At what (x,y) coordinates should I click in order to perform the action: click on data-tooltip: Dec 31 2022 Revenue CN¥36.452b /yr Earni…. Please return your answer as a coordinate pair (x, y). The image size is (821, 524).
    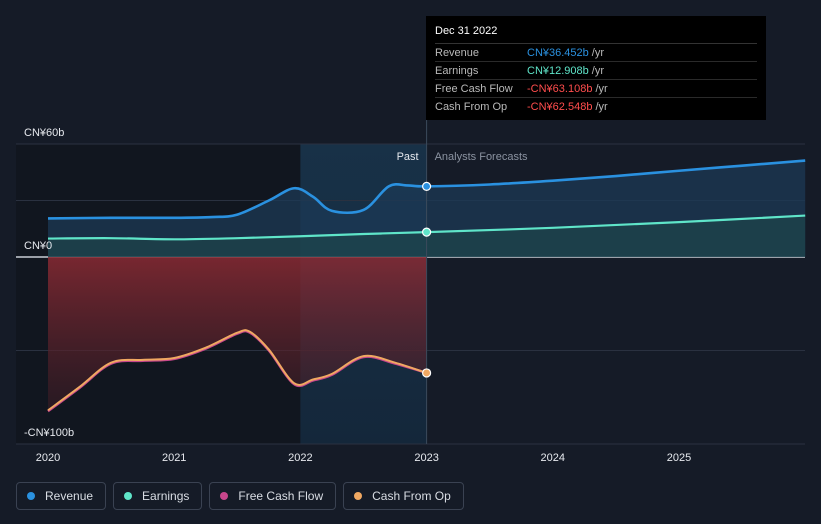
    Looking at the image, I should click on (596, 68).